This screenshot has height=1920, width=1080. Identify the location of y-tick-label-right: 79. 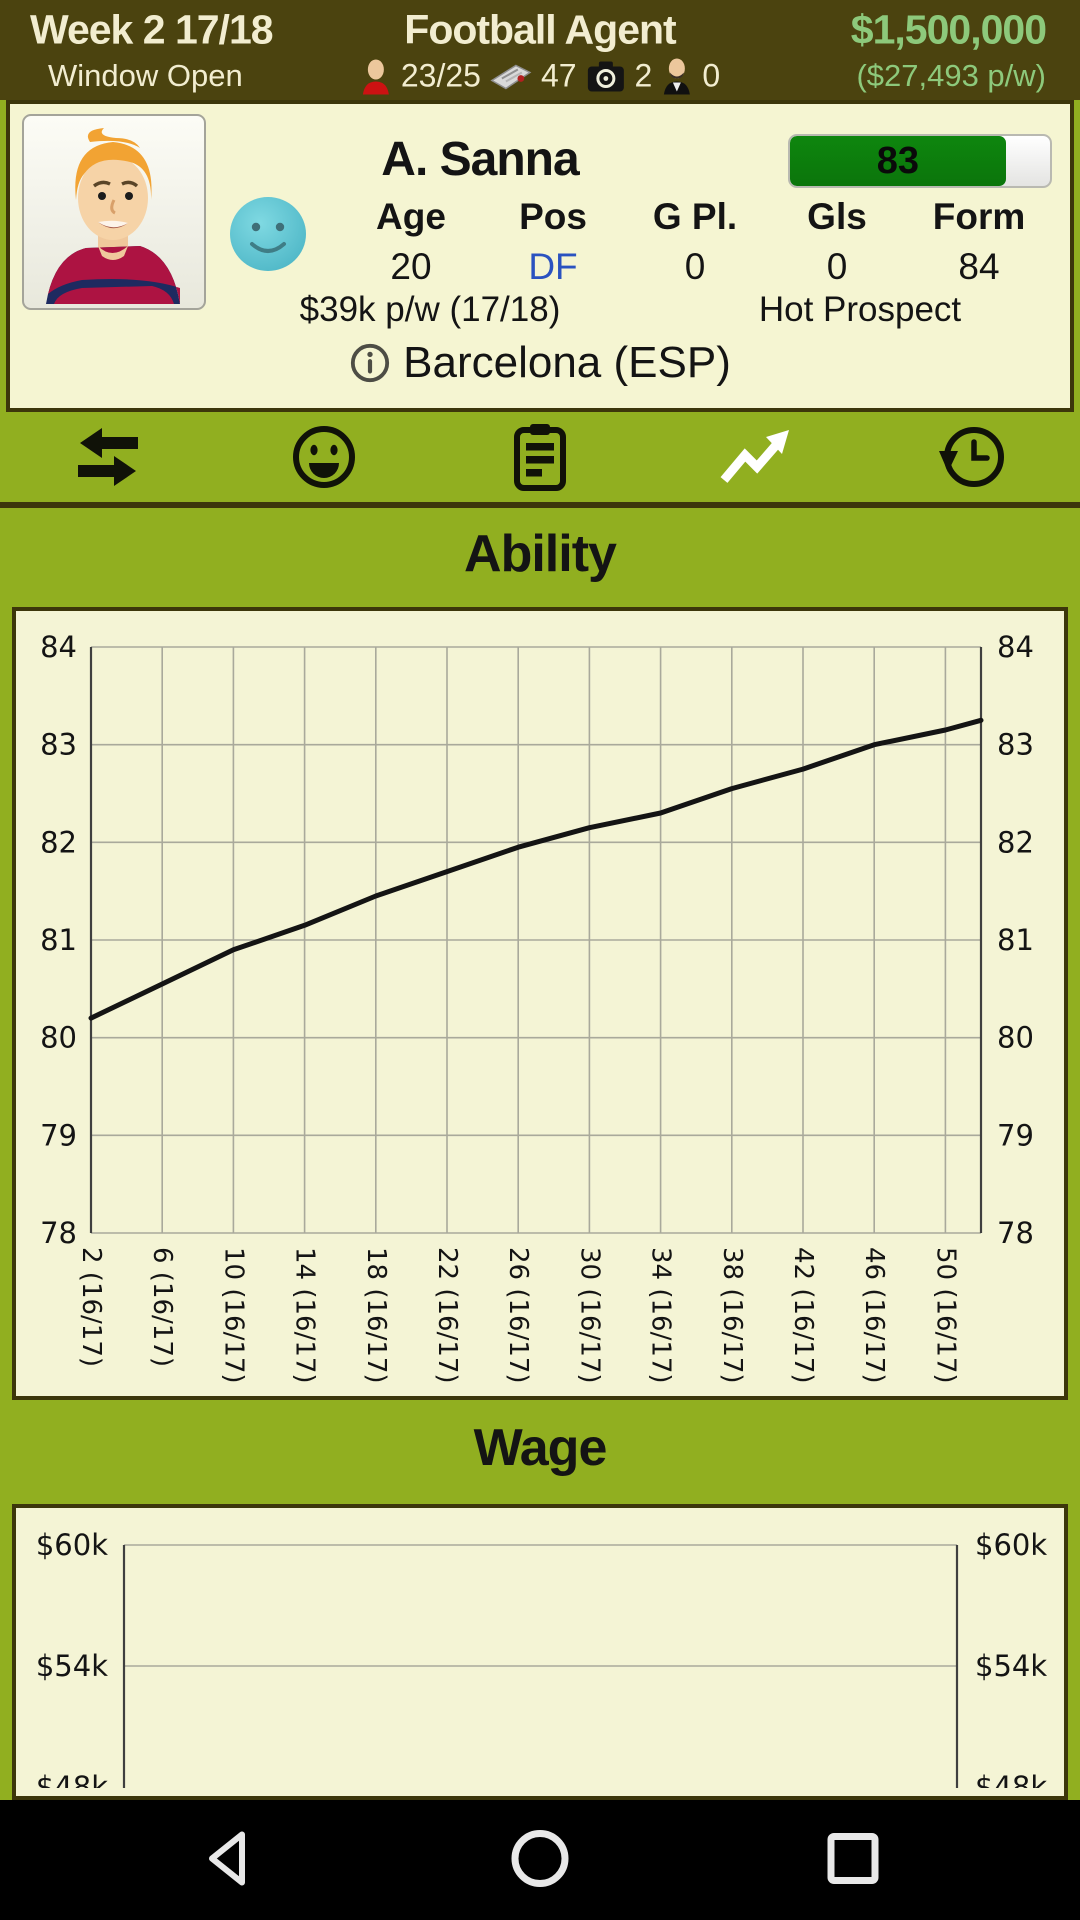
(1015, 1135).